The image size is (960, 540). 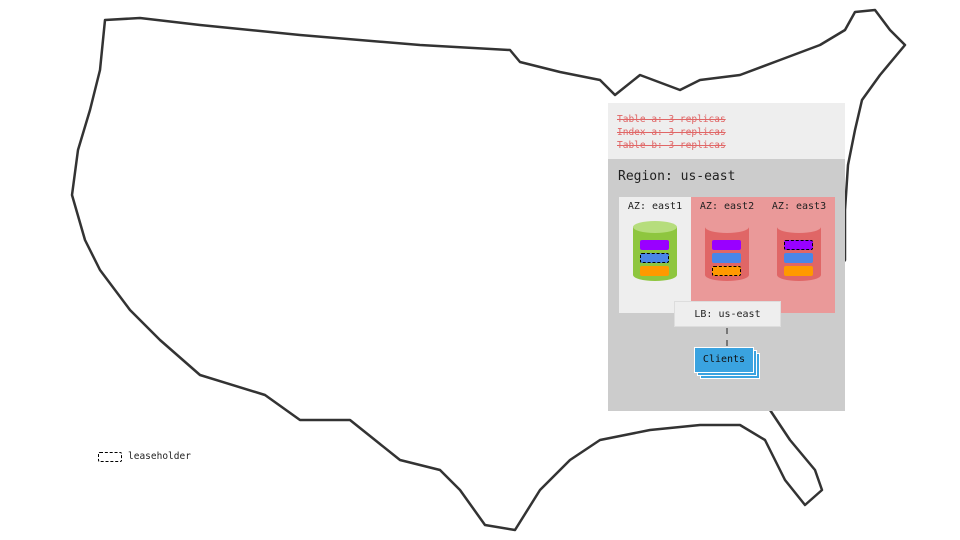 I want to click on replica-note: Table a: 3 replicas, so click(x=671, y=119).